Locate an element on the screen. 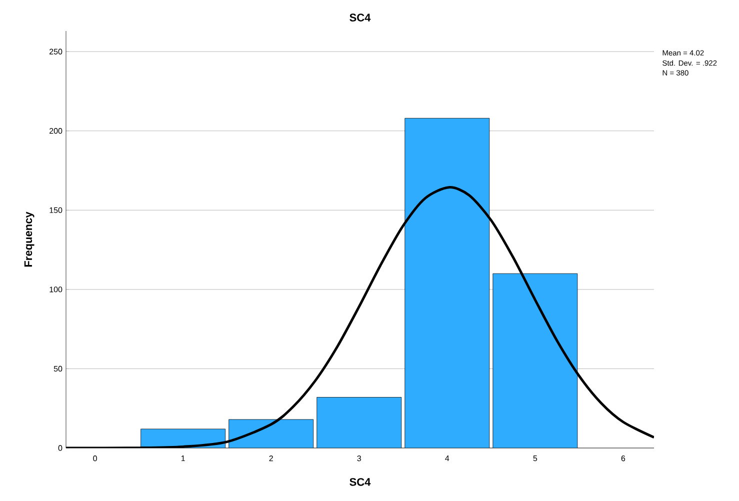 The height and width of the screenshot is (501, 739). y-tick-label: 250 is located at coordinates (56, 51).